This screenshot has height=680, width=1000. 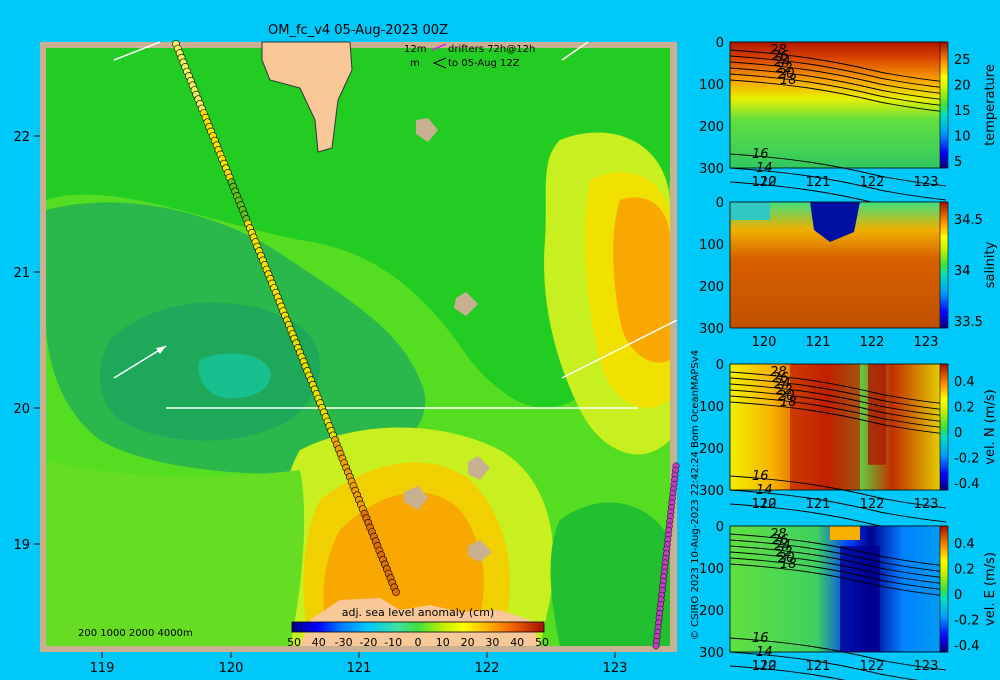 What do you see at coordinates (990, 426) in the screenshot?
I see `section-label: vel. N (m/s)` at bounding box center [990, 426].